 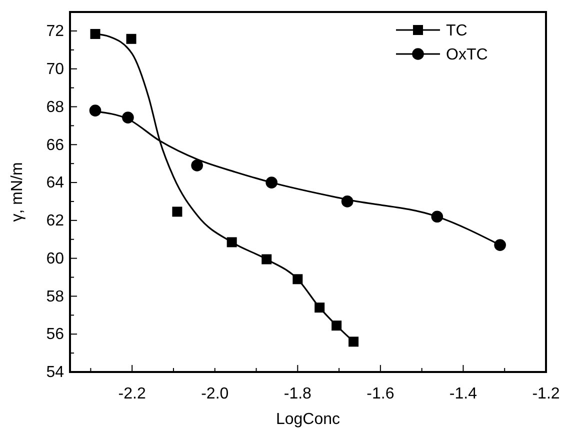 I want to click on x-tick-label: -2.2, so click(x=132, y=394).